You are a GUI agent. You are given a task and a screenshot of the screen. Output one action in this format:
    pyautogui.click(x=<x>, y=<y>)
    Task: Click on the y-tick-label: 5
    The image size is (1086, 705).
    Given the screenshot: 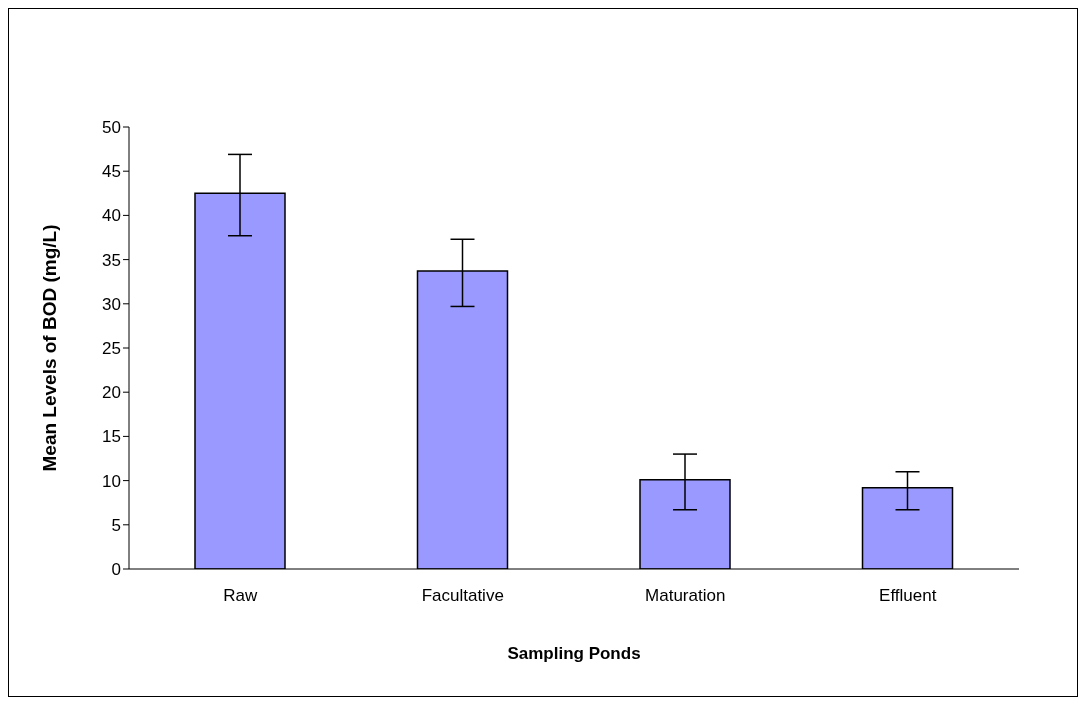 What is the action you would take?
    pyautogui.click(x=116, y=525)
    